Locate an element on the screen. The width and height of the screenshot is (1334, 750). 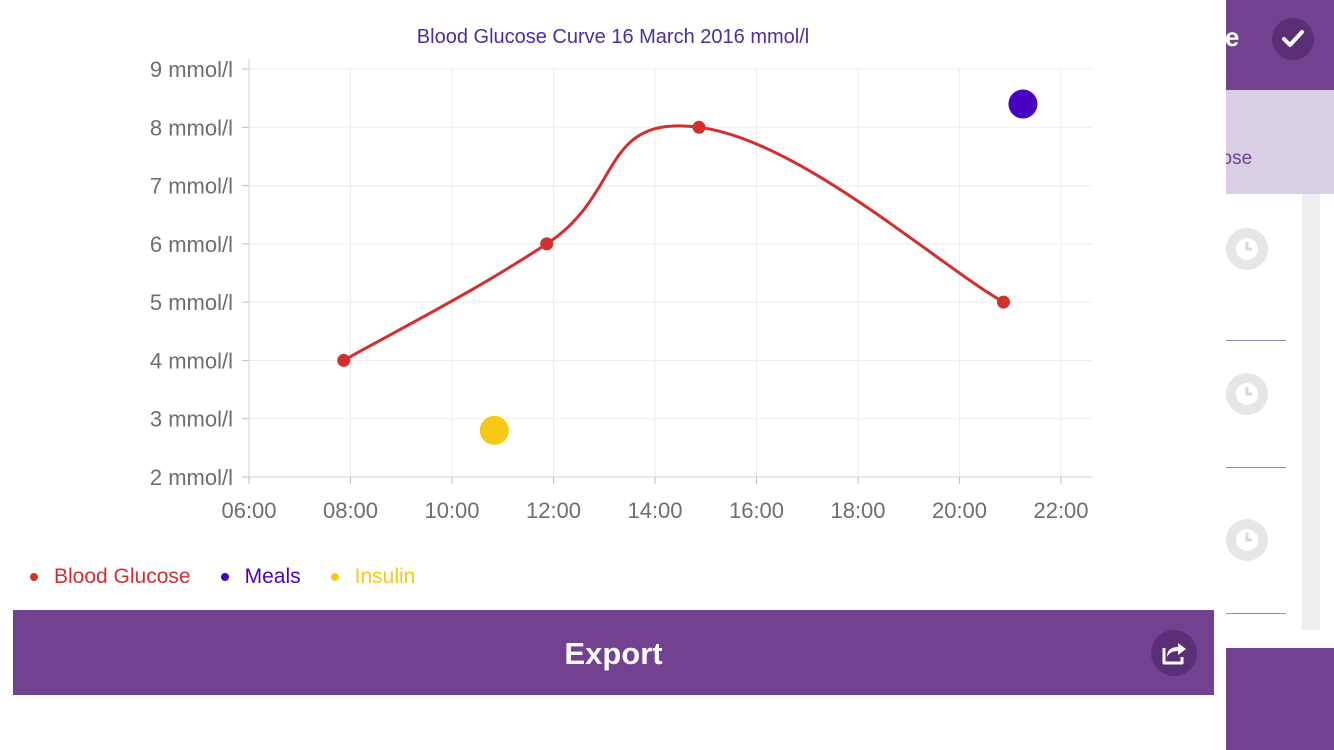
x-tick-label: 22:00 is located at coordinates (1060, 510).